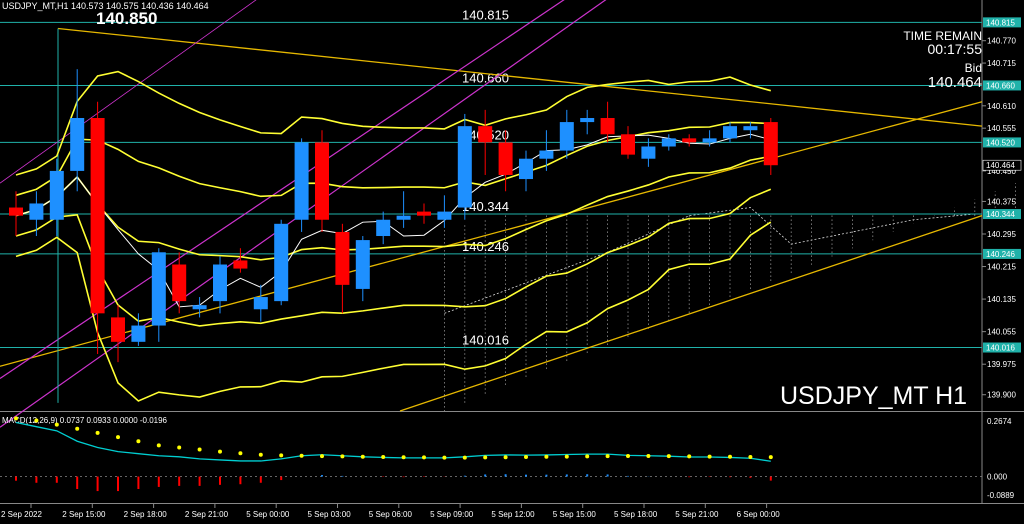 The height and width of the screenshot is (524, 1024). Describe the element at coordinates (575, 514) in the screenshot. I see `time-label: 5 Sep 15:00` at that location.